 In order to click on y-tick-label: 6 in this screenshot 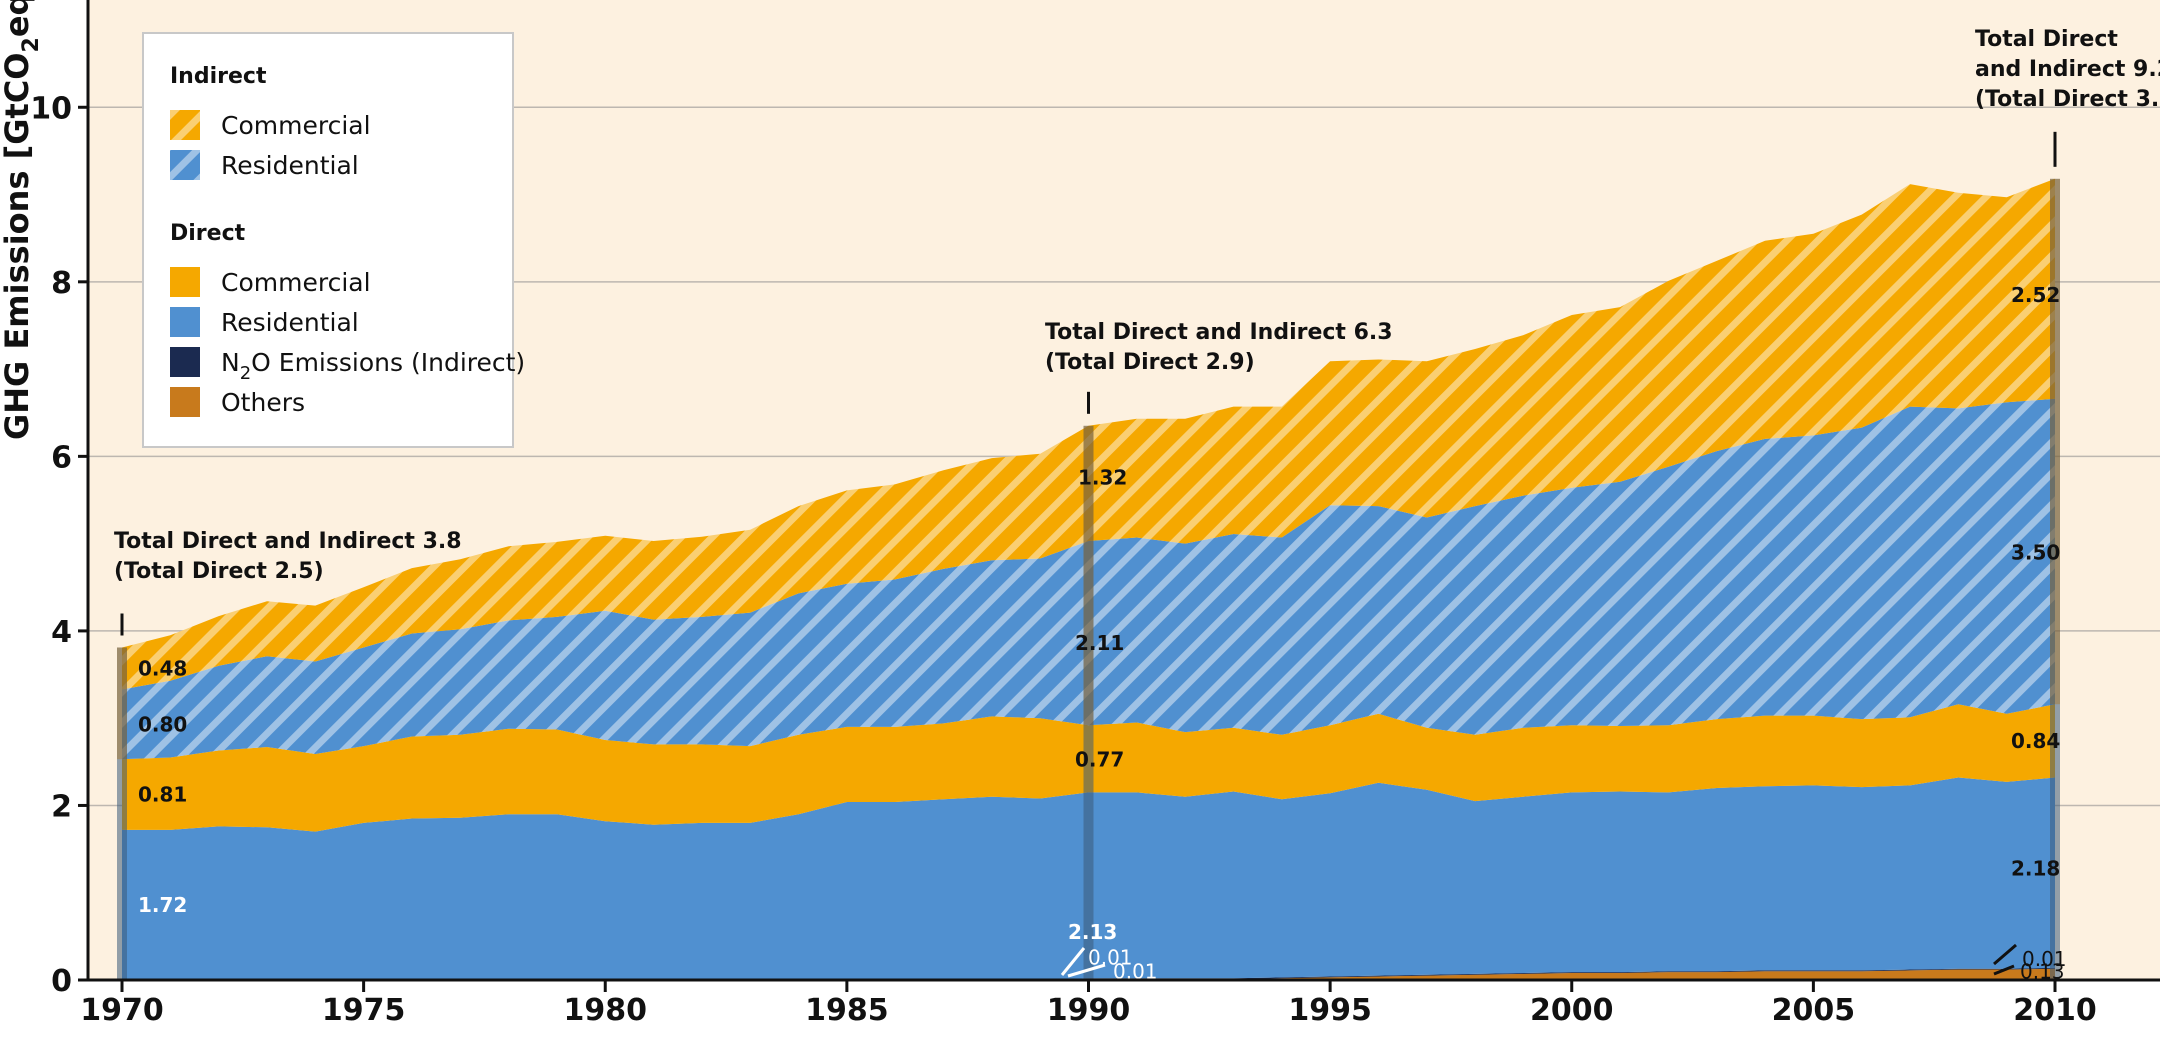, I will do `click(61, 457)`.